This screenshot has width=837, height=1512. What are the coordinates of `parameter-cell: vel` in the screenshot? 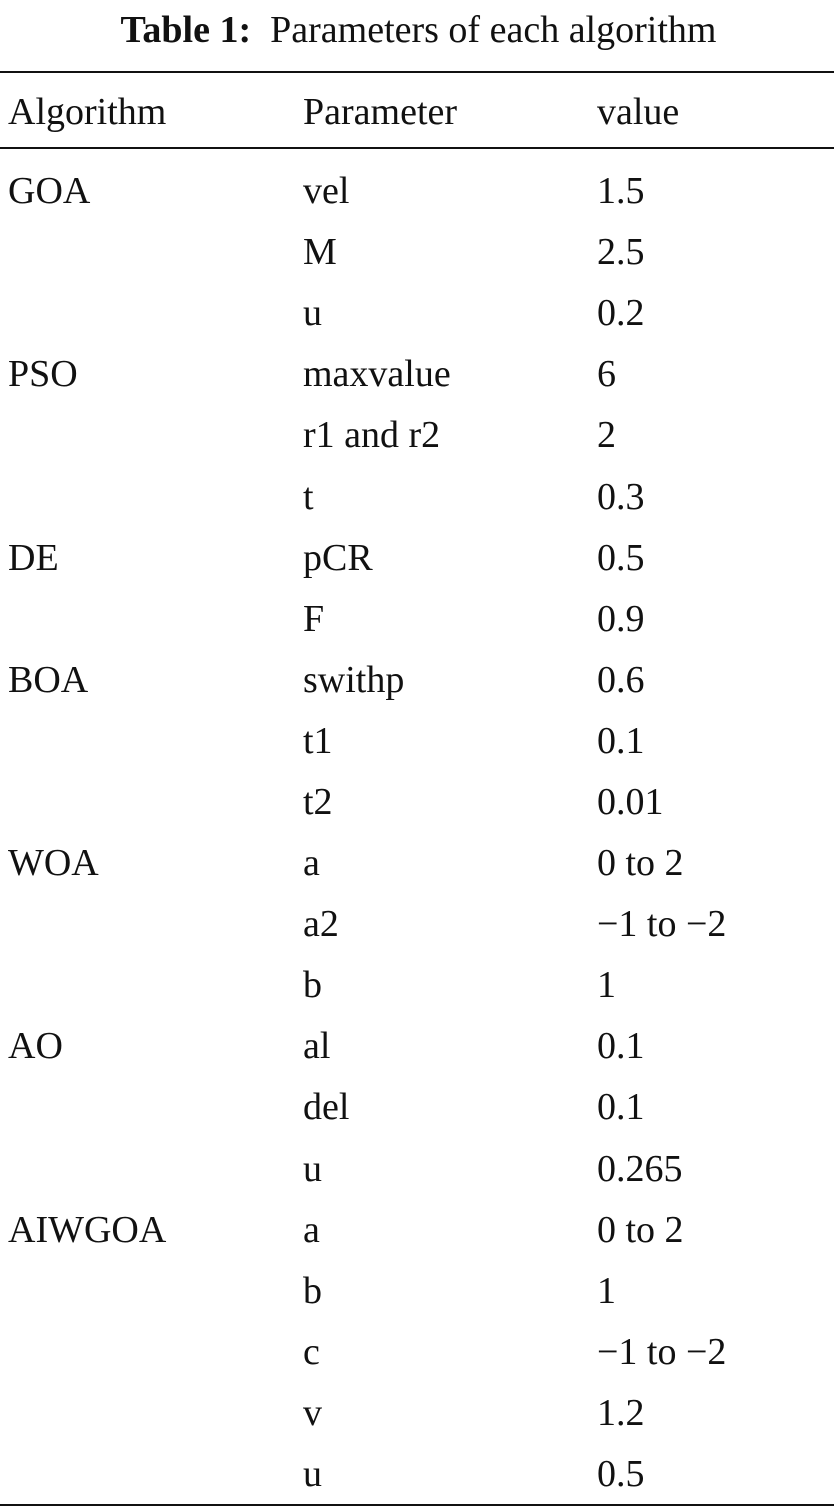 It's located at (326, 191).